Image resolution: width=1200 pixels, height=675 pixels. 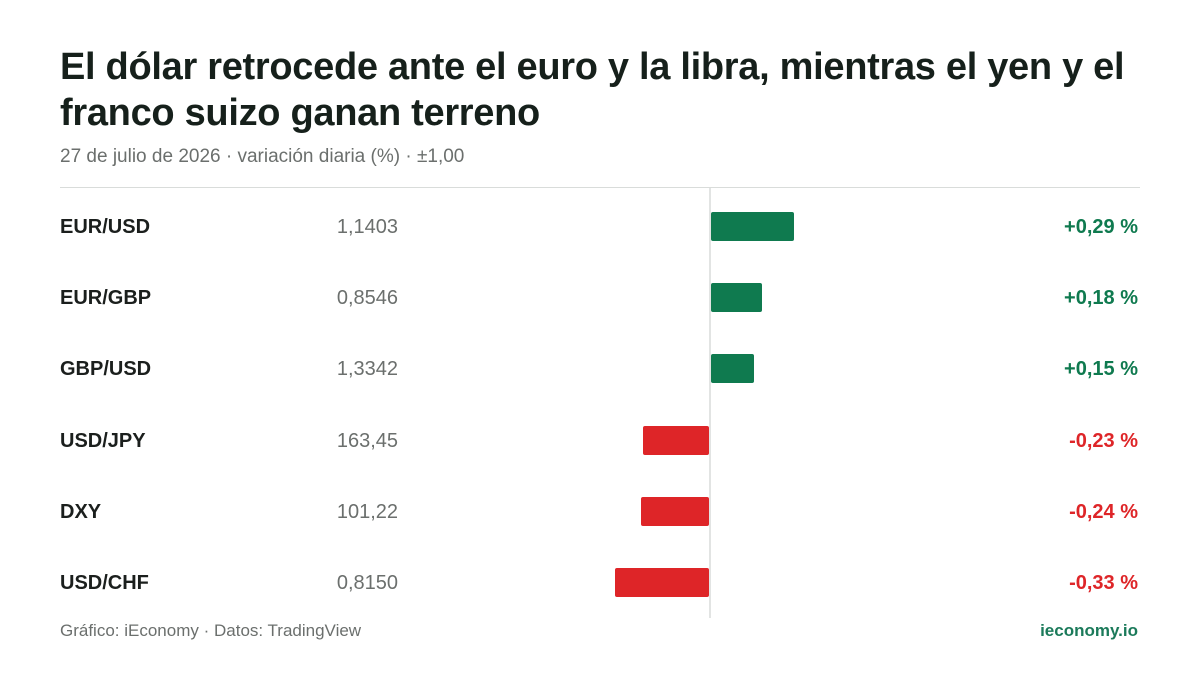 I want to click on chart-row: DXY 101,22 -0,24 %, so click(x=600, y=512).